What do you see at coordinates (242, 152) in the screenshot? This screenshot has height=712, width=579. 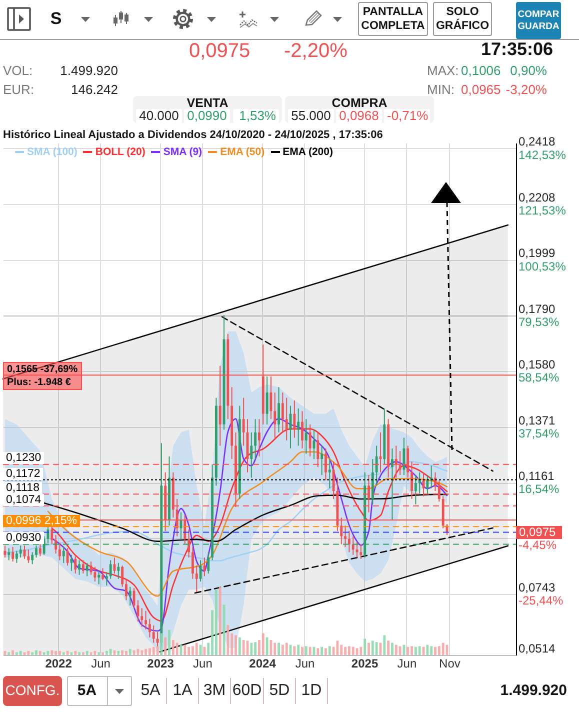 I see `legend-label: EMA (50)` at bounding box center [242, 152].